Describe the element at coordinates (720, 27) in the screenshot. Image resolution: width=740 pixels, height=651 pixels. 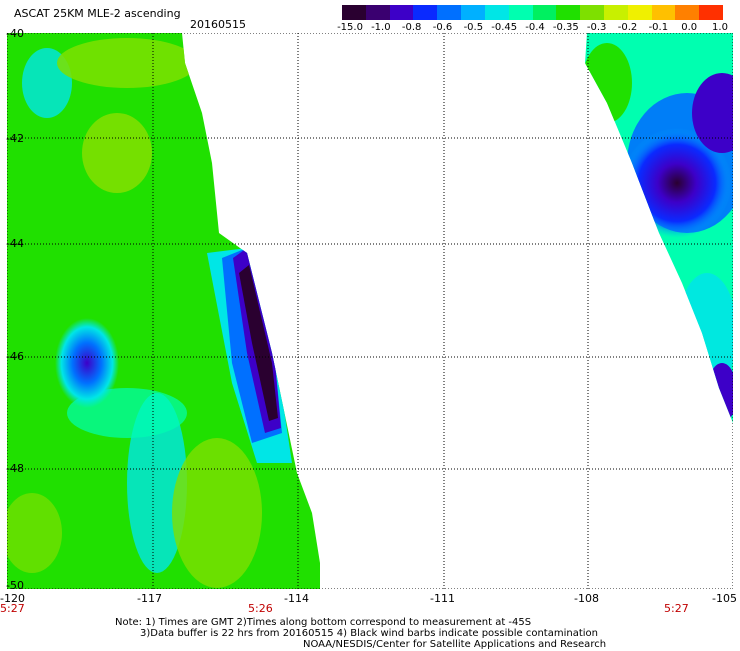
I see `color-scale-tick-label: 1.0` at that location.